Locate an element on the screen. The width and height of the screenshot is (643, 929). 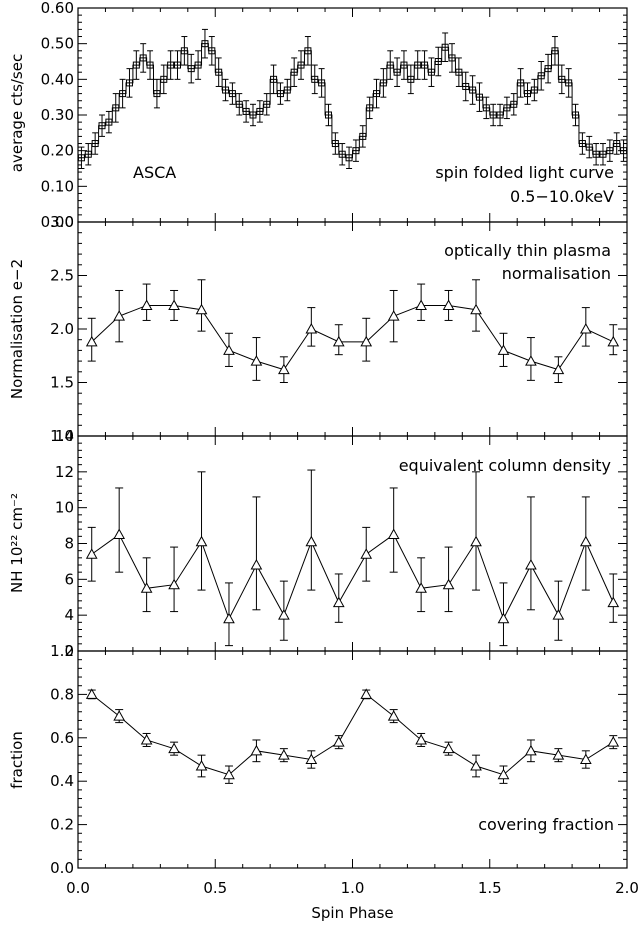
x-axis: 0.0 0.5 1.0 1.5 2.0 is located at coordinates (352, 888).